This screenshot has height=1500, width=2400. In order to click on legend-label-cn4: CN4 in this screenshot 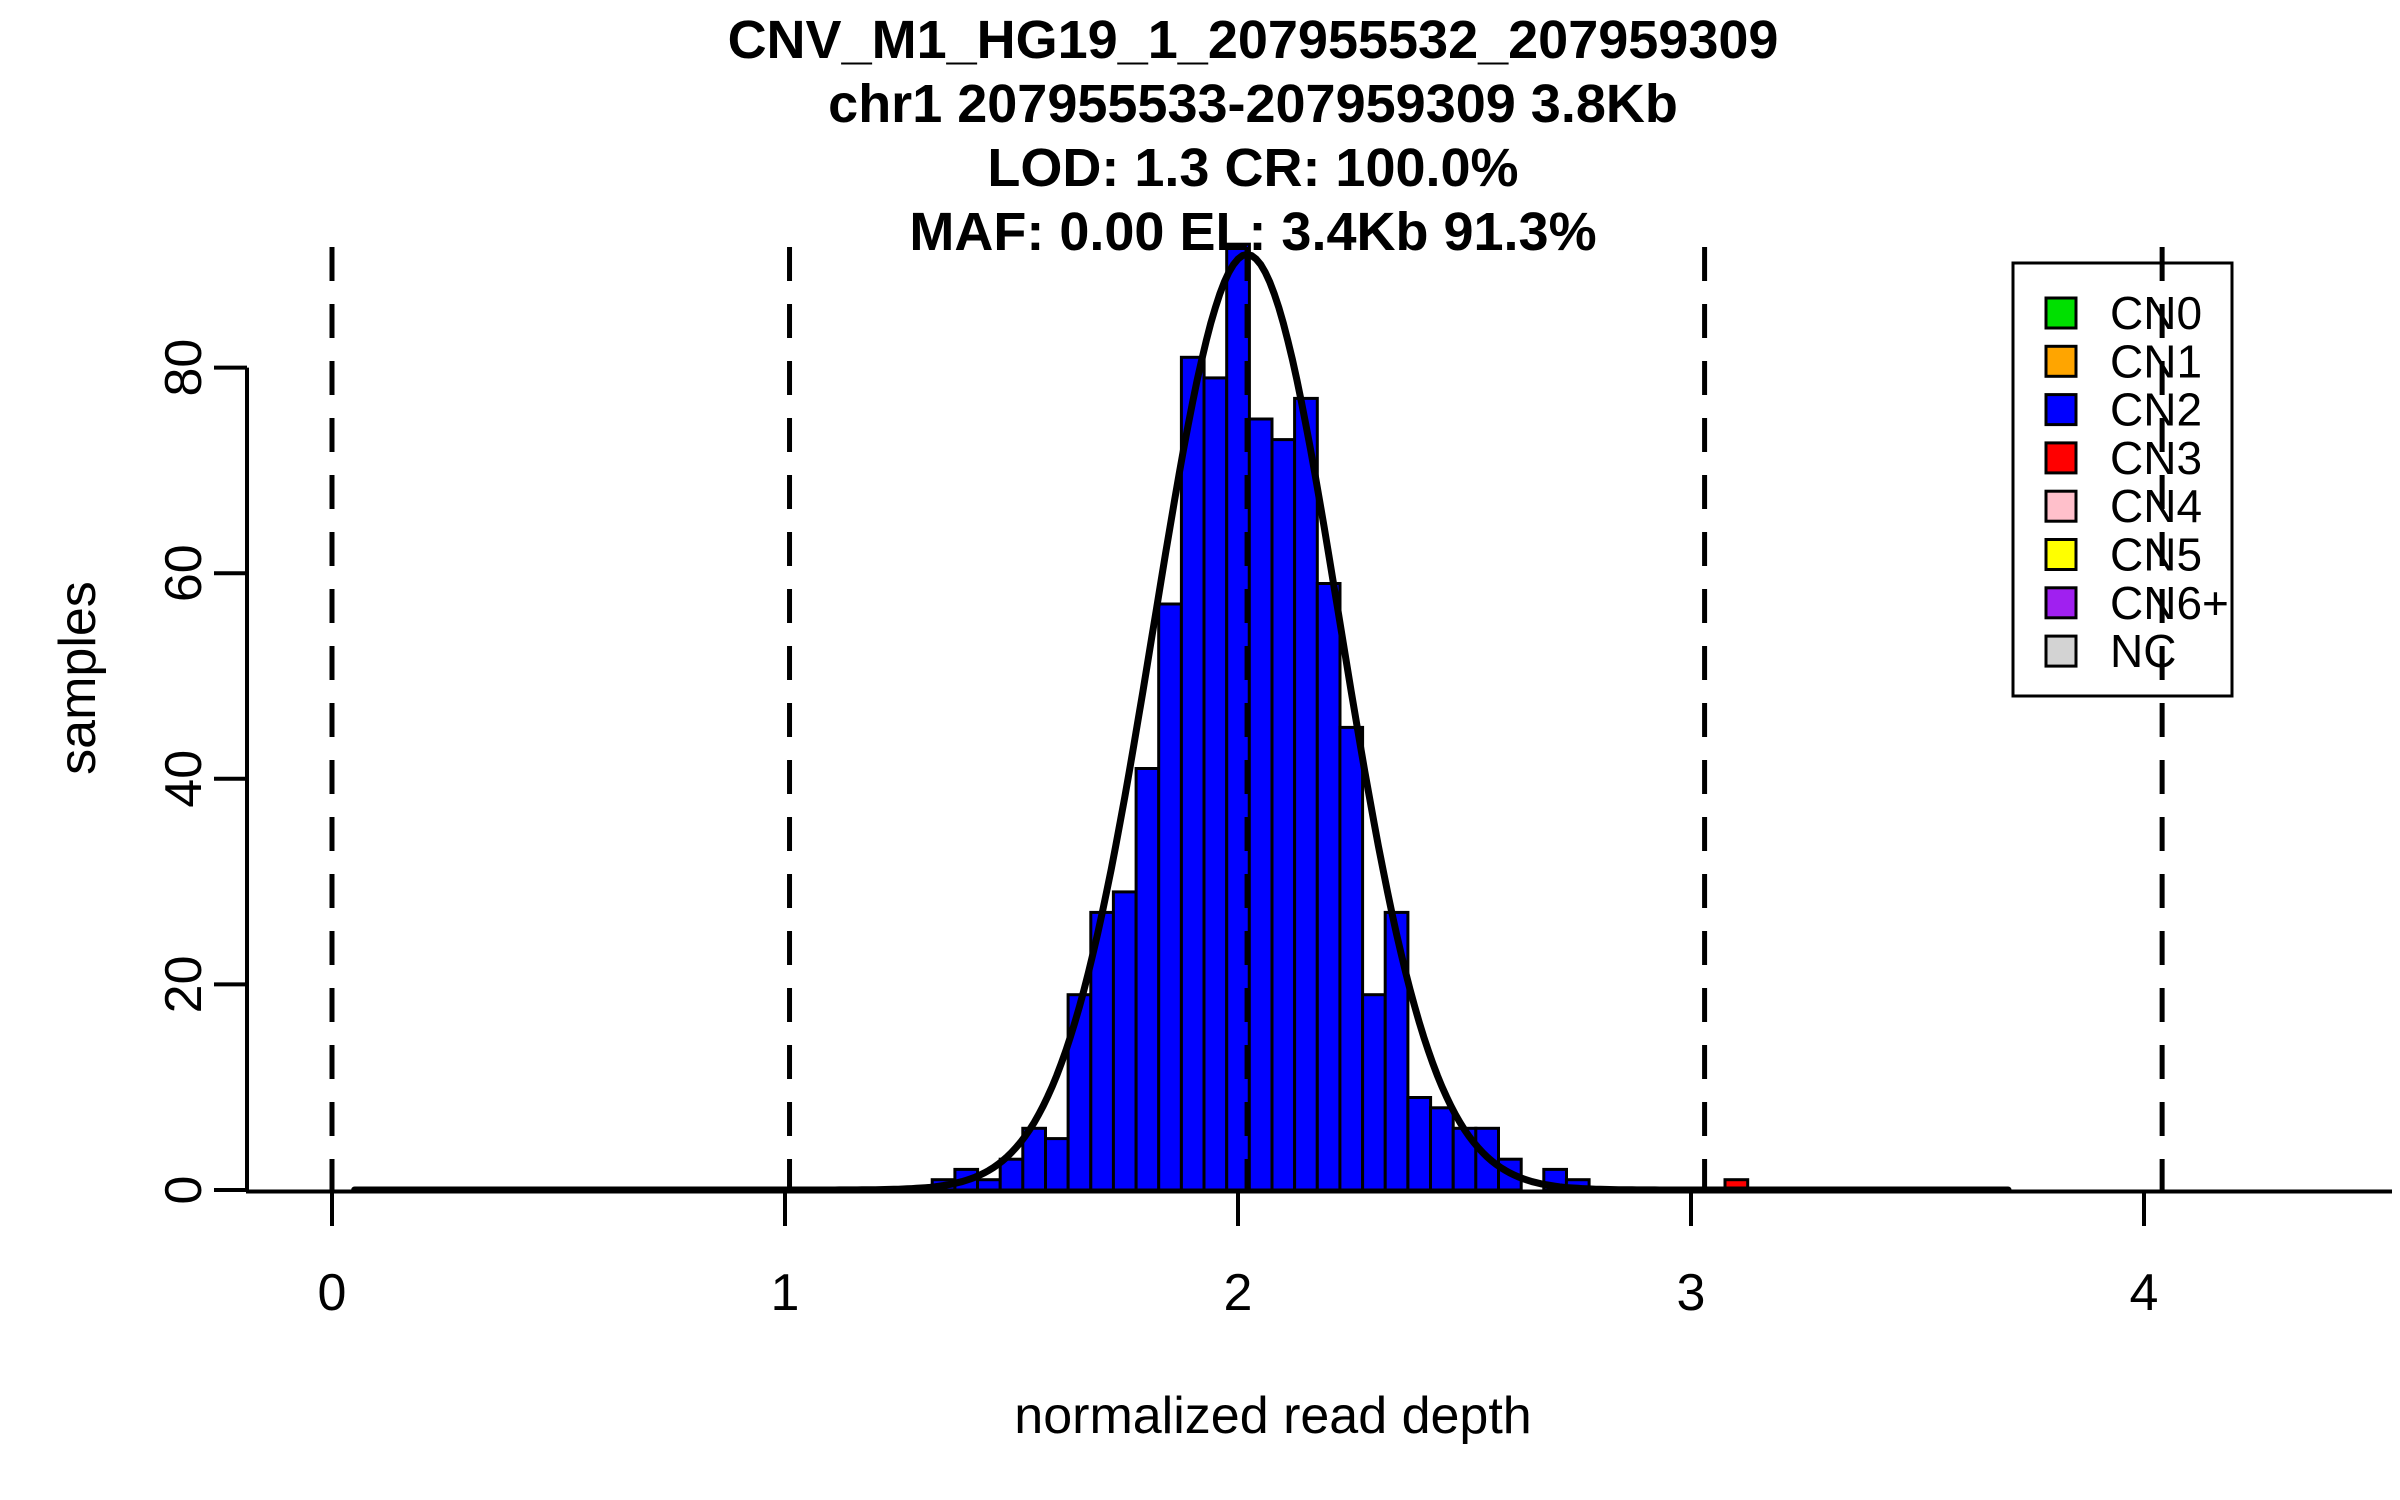, I will do `click(2156, 506)`.